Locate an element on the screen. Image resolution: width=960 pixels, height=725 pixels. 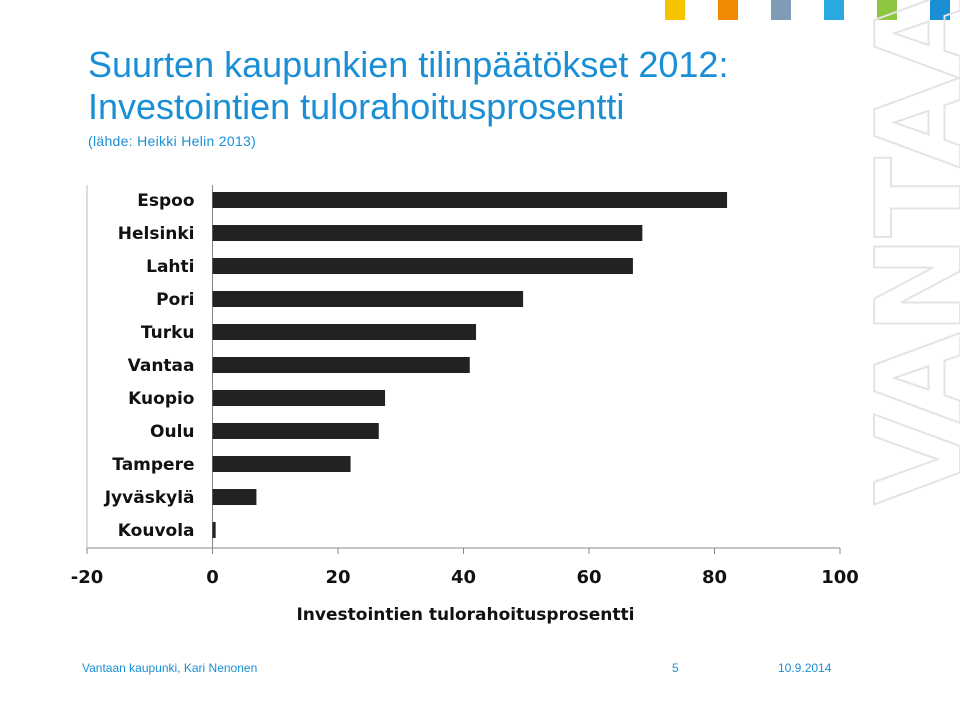
category-label: Kuopio is located at coordinates (161, 399).